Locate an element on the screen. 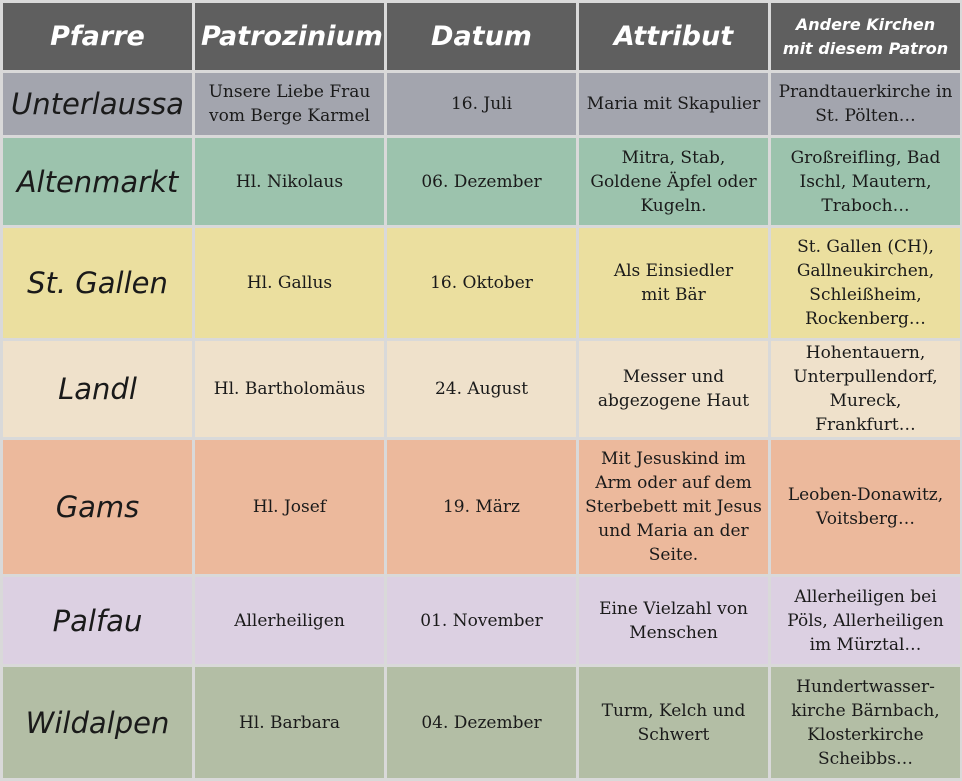  cell-patrozinium: Unsere Liebe Frau vom Berge Karmel is located at coordinates (289, 104).